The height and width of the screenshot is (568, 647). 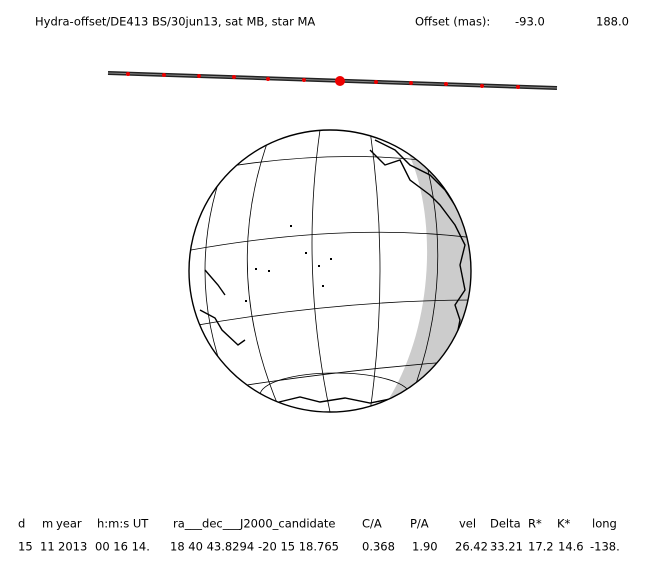 I want to click on column-header: long, so click(x=604, y=524).